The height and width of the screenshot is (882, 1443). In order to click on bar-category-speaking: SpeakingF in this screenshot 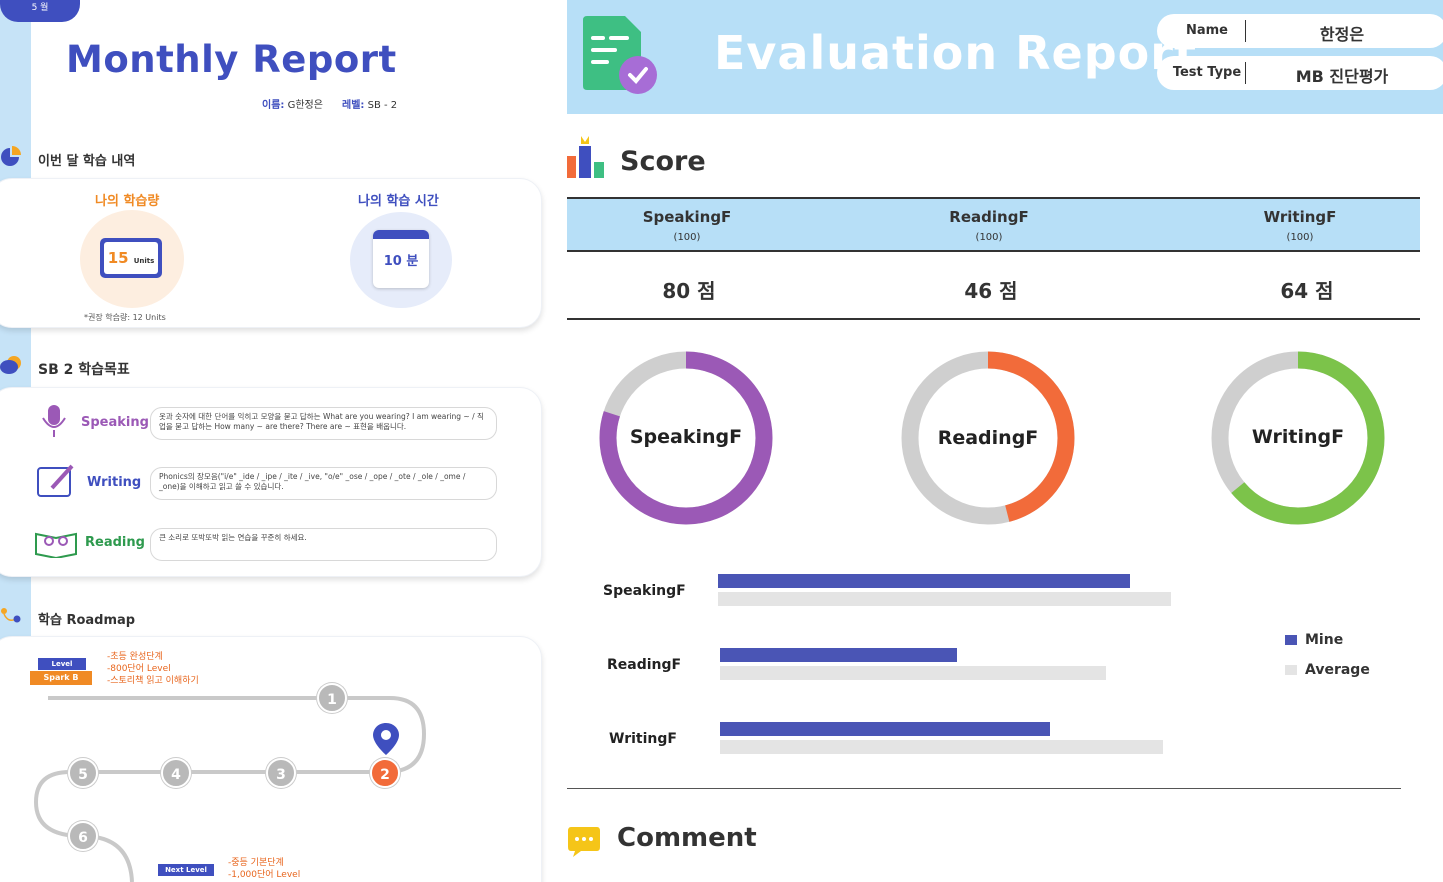, I will do `click(644, 591)`.